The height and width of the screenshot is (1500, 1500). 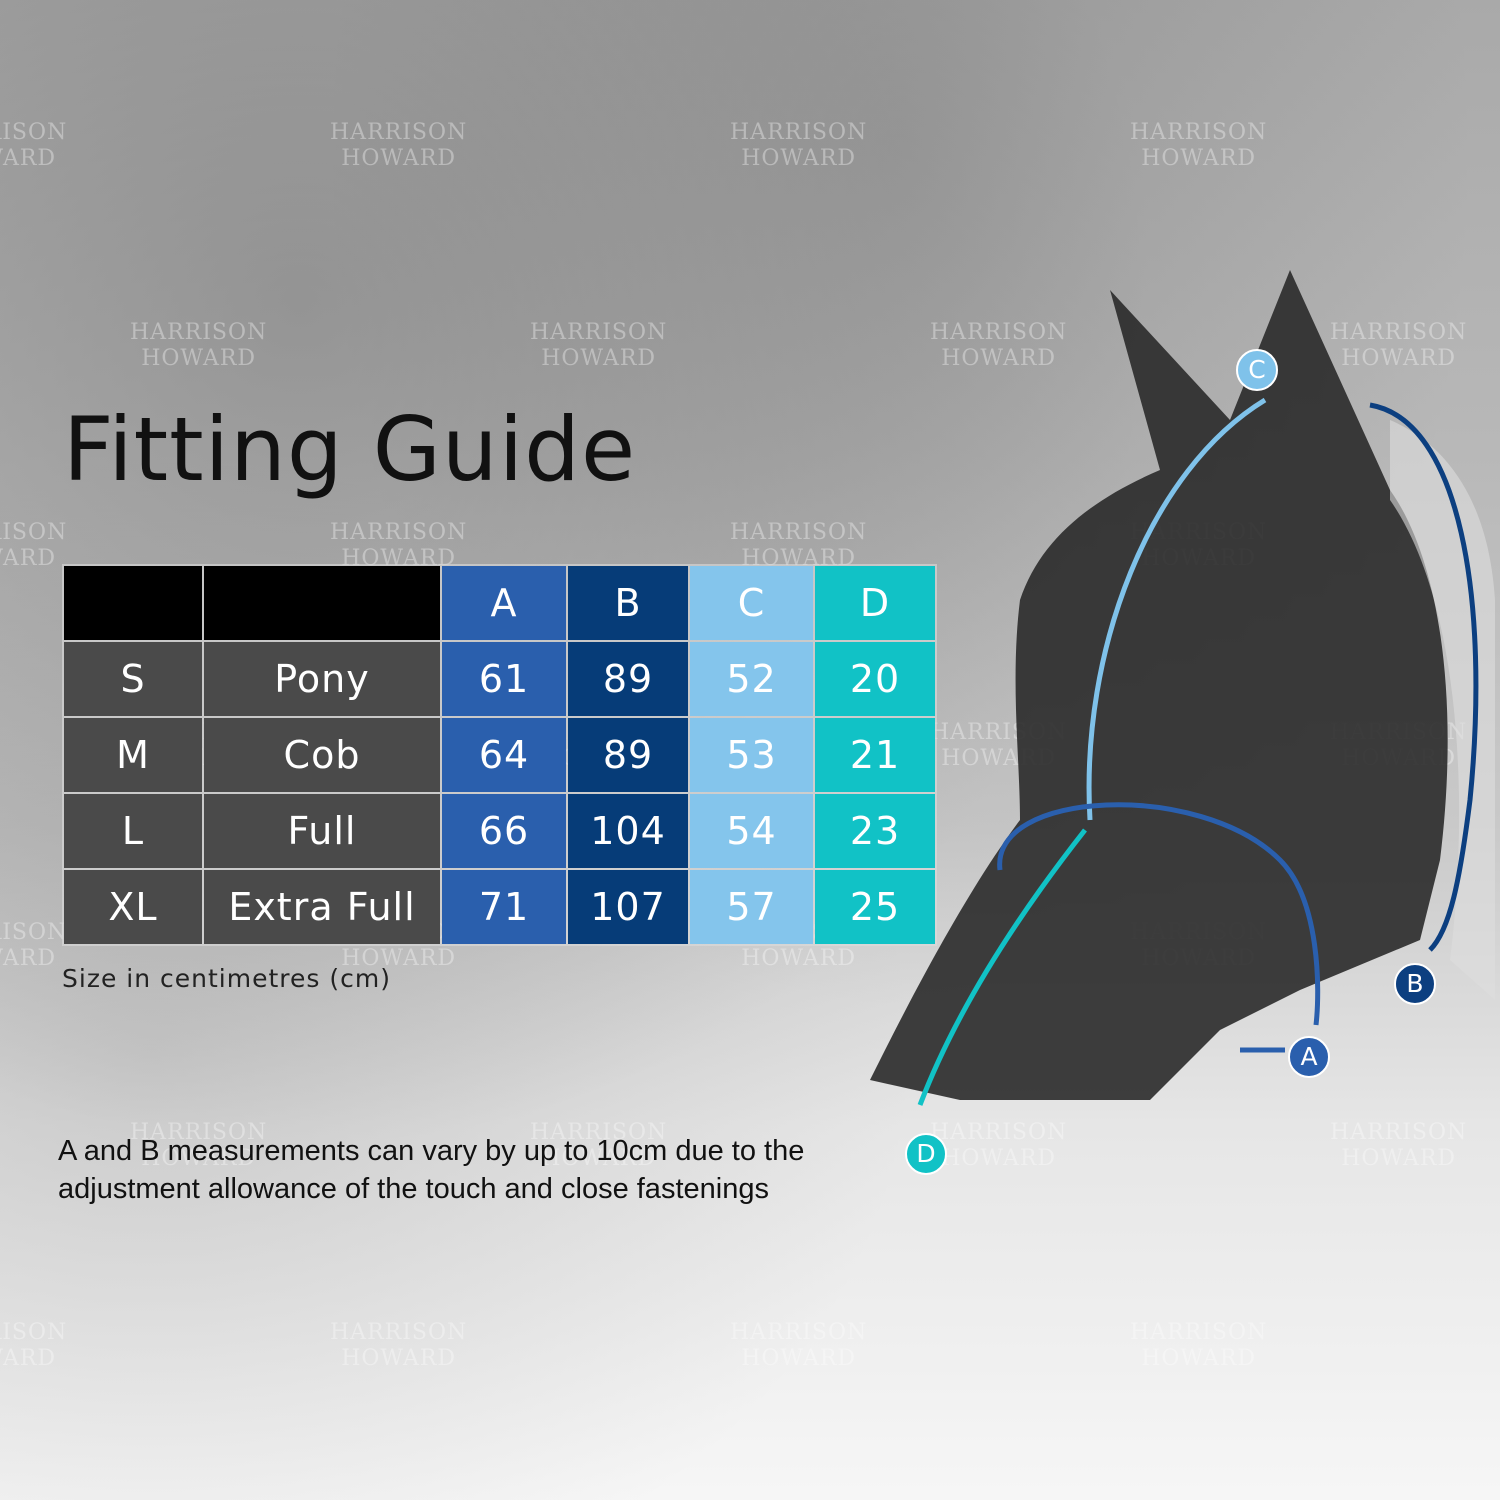 I want to click on cell-c: 54, so click(x=751, y=831).